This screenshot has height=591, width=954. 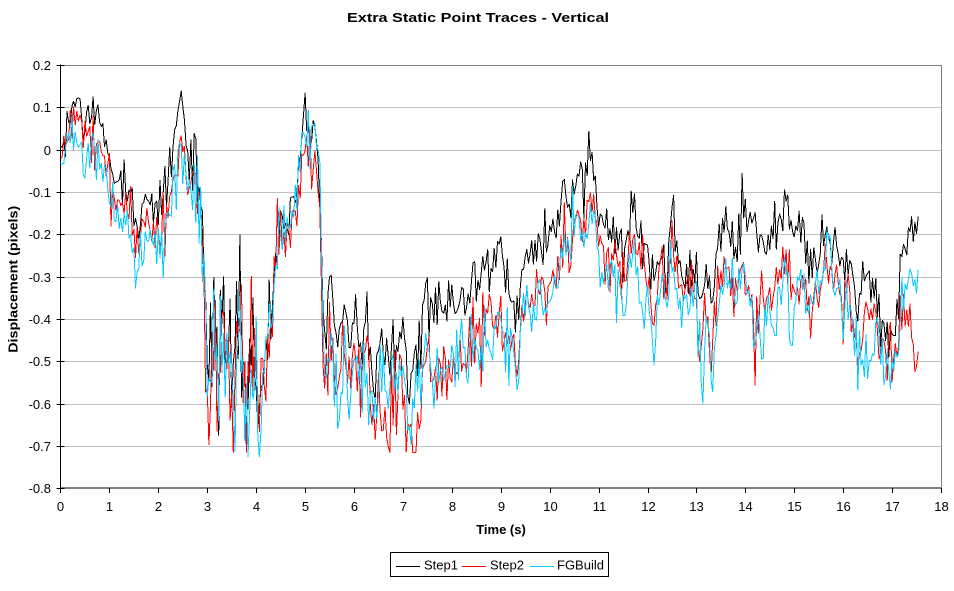 I want to click on svg-text: 11, so click(x=600, y=506).